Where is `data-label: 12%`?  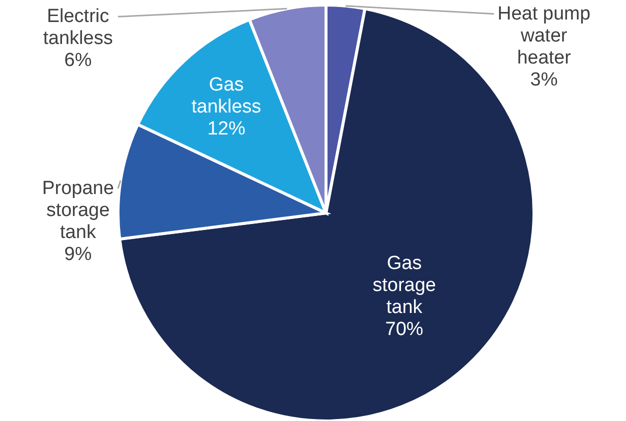 data-label: 12% is located at coordinates (226, 129).